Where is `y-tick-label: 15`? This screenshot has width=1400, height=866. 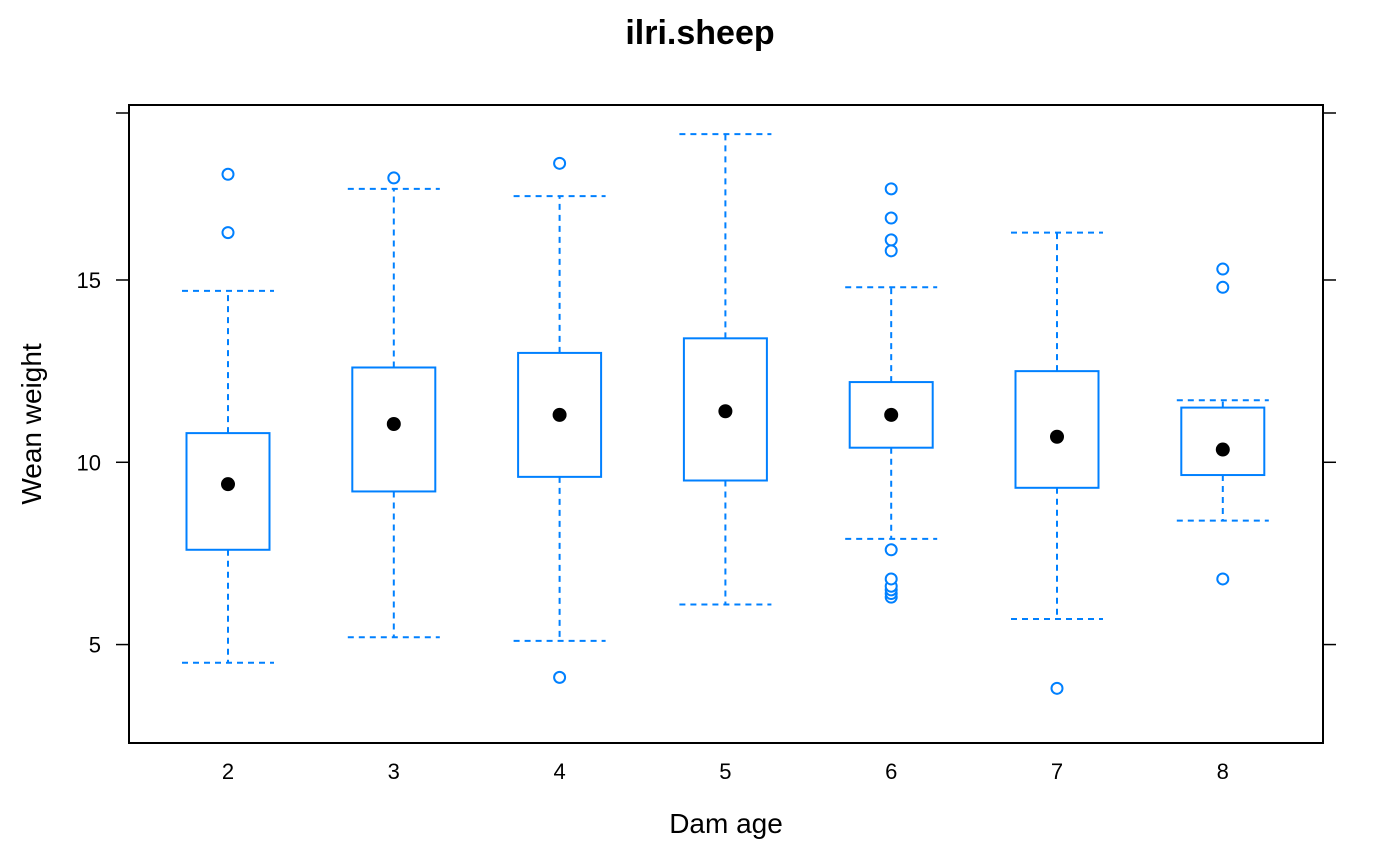 y-tick-label: 15 is located at coordinates (89, 280).